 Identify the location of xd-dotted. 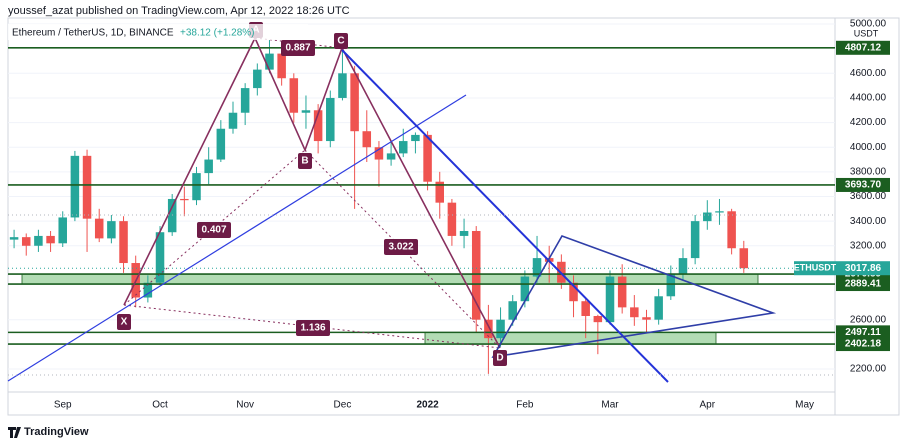
(312, 326).